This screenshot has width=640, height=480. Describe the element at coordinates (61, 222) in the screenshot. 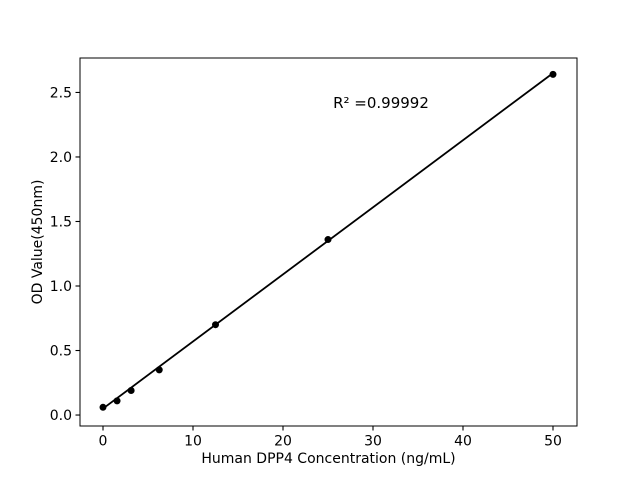

I see `y-tick-label: 1.5` at that location.